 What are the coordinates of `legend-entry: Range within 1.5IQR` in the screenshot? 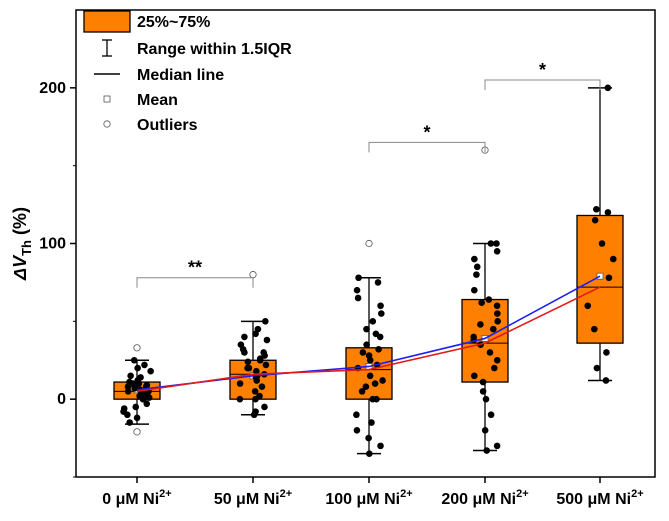 It's located at (214, 49).